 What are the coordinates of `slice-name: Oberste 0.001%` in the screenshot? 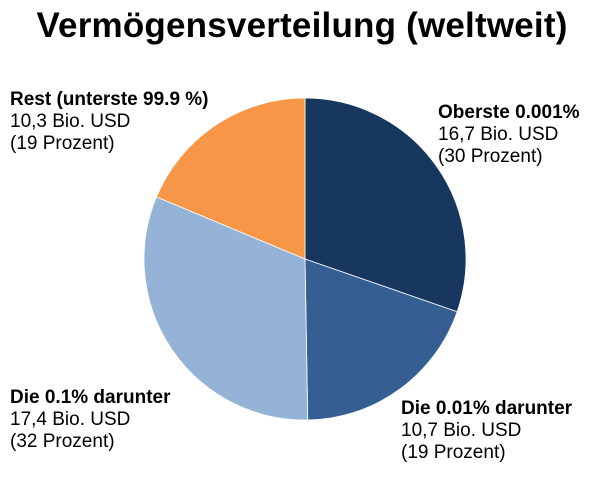 It's located at (509, 112).